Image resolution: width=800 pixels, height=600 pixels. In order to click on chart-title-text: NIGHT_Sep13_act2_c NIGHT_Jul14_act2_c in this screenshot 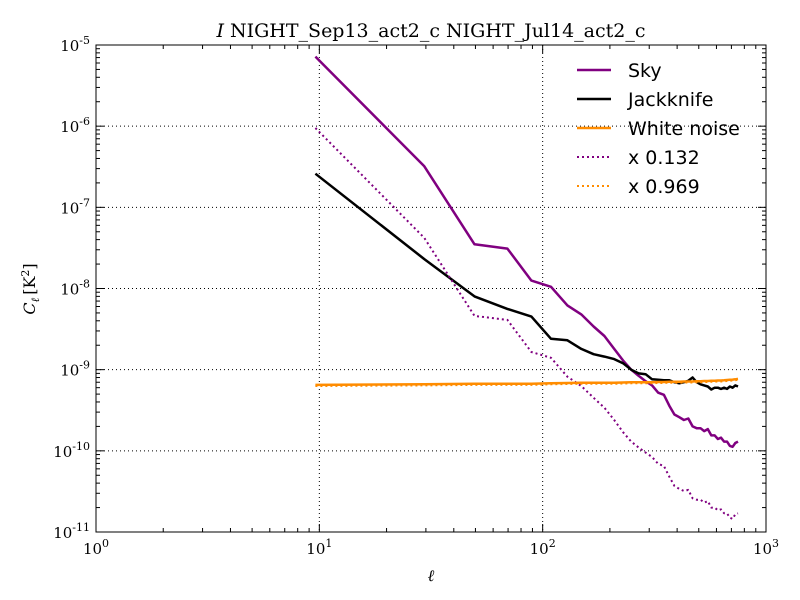, I will do `click(438, 31)`.